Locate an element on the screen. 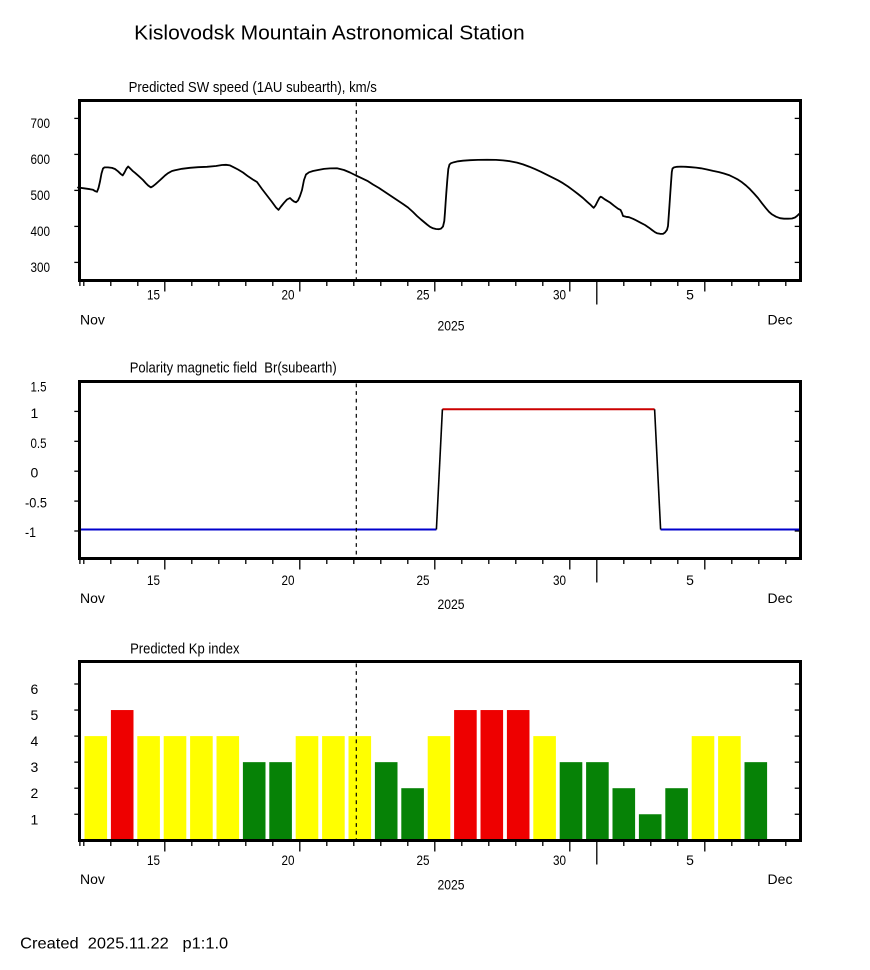  svg-text: 700 is located at coordinates (41, 123).